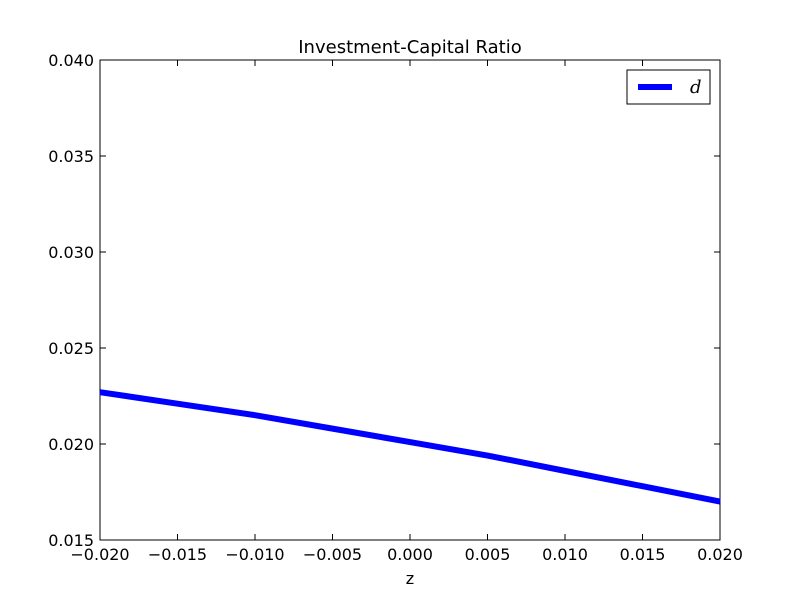 The image size is (800, 600). I want to click on x-tick-label: 0.000, so click(410, 554).